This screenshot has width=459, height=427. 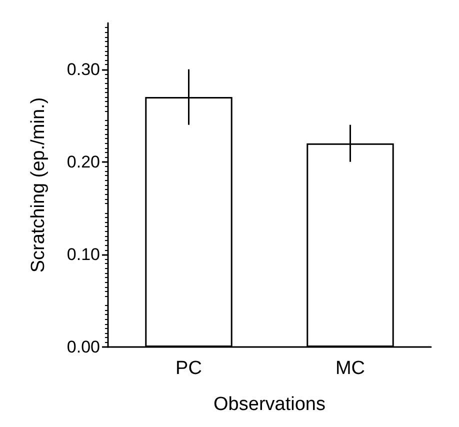 I want to click on x-tick-label: MC, so click(x=350, y=368).